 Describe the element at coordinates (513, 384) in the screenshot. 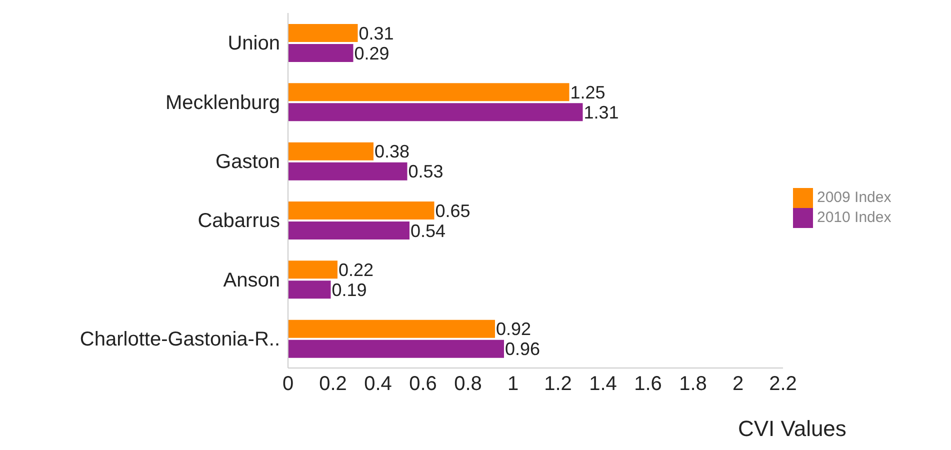

I see `x-tick-label: 1` at that location.